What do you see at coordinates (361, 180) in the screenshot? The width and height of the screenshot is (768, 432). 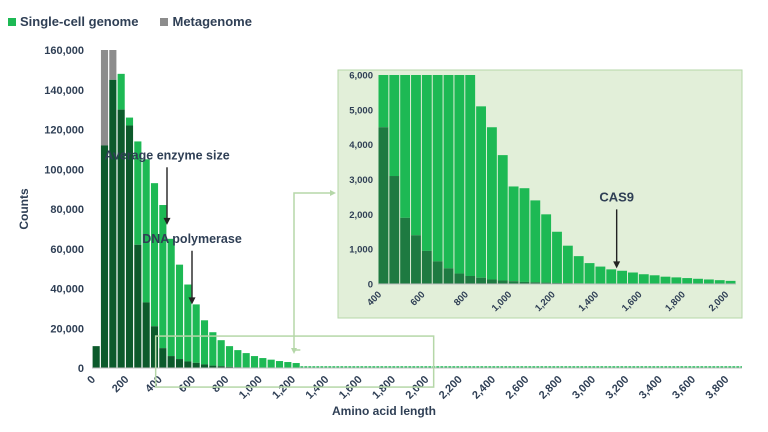 I see `inset-y-tick-label: 3,000` at bounding box center [361, 180].